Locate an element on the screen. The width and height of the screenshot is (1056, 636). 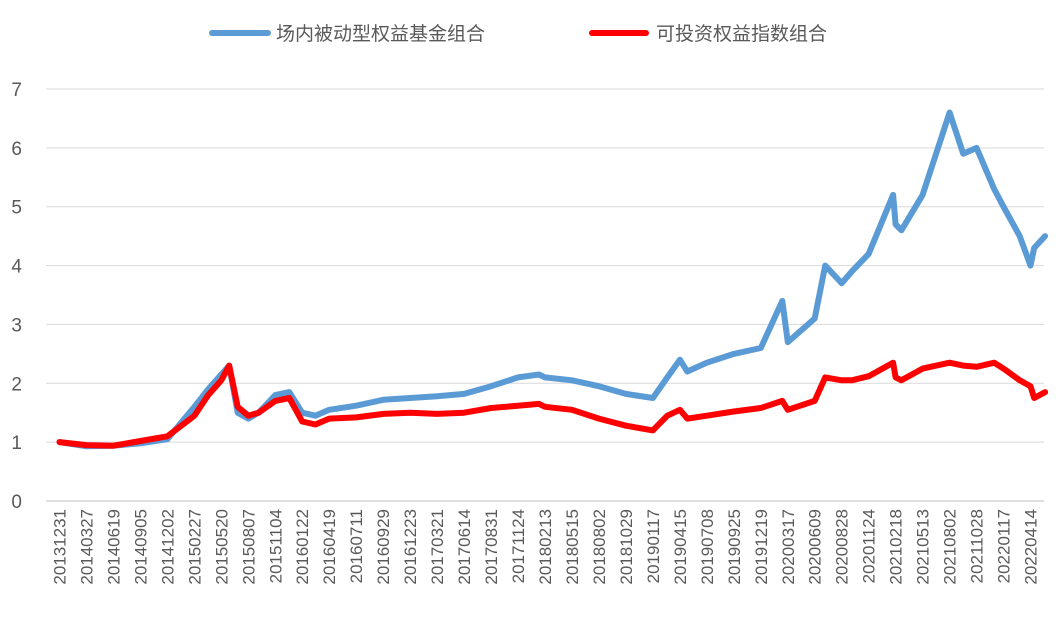
x-tick-label: 20200609 is located at coordinates (815, 547).